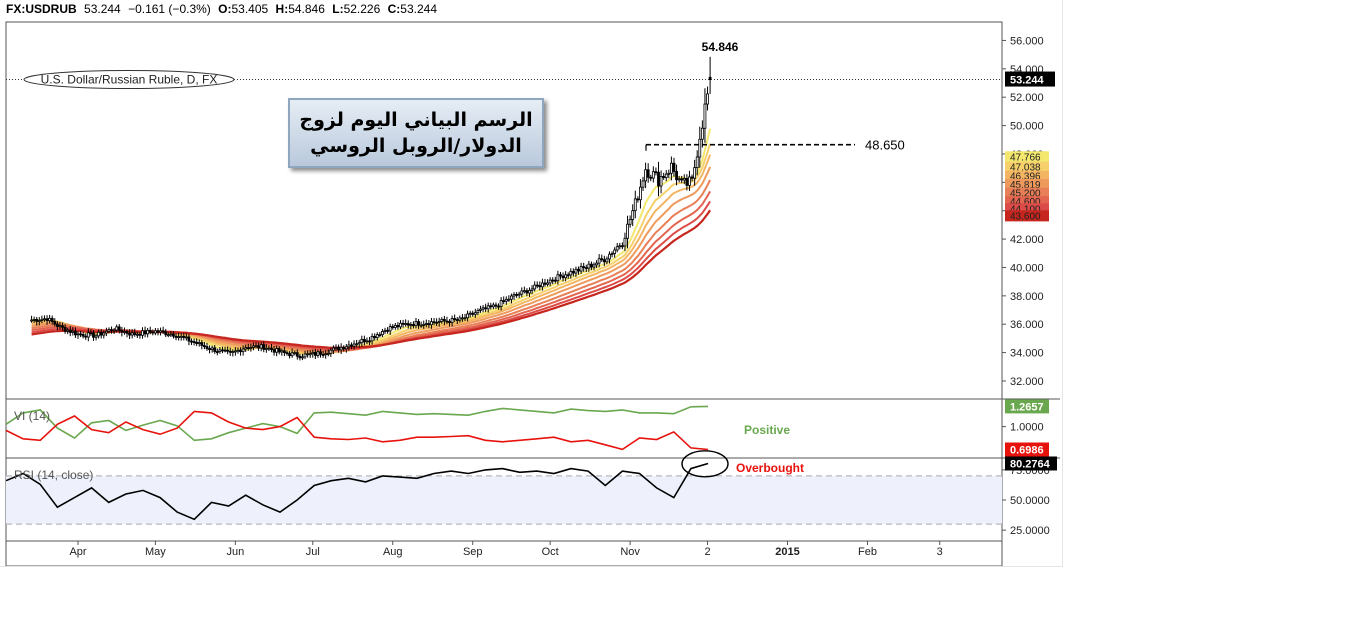 The height and width of the screenshot is (622, 1360). I want to click on open-label: O:, so click(225, 9).